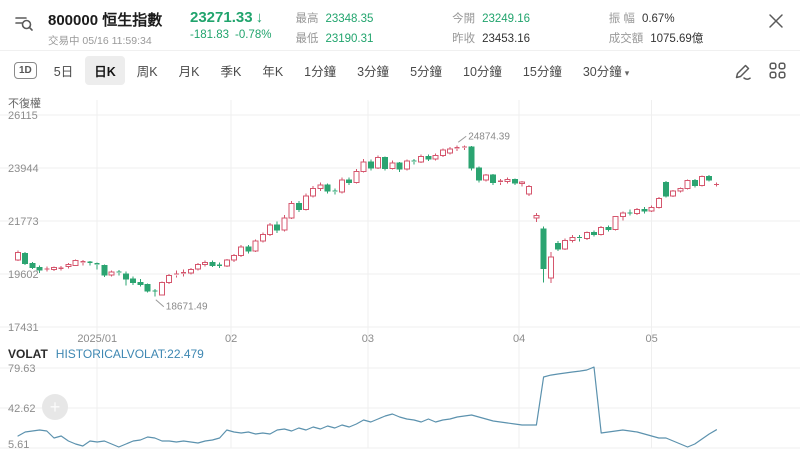 This screenshot has height=461, width=800. I want to click on svg-text: 5.61, so click(18, 445).